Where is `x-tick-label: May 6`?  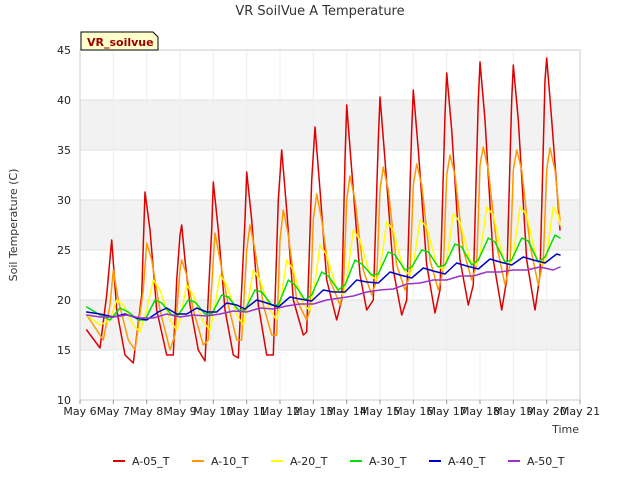
x-tick-label: May 6 is located at coordinates (79, 411).